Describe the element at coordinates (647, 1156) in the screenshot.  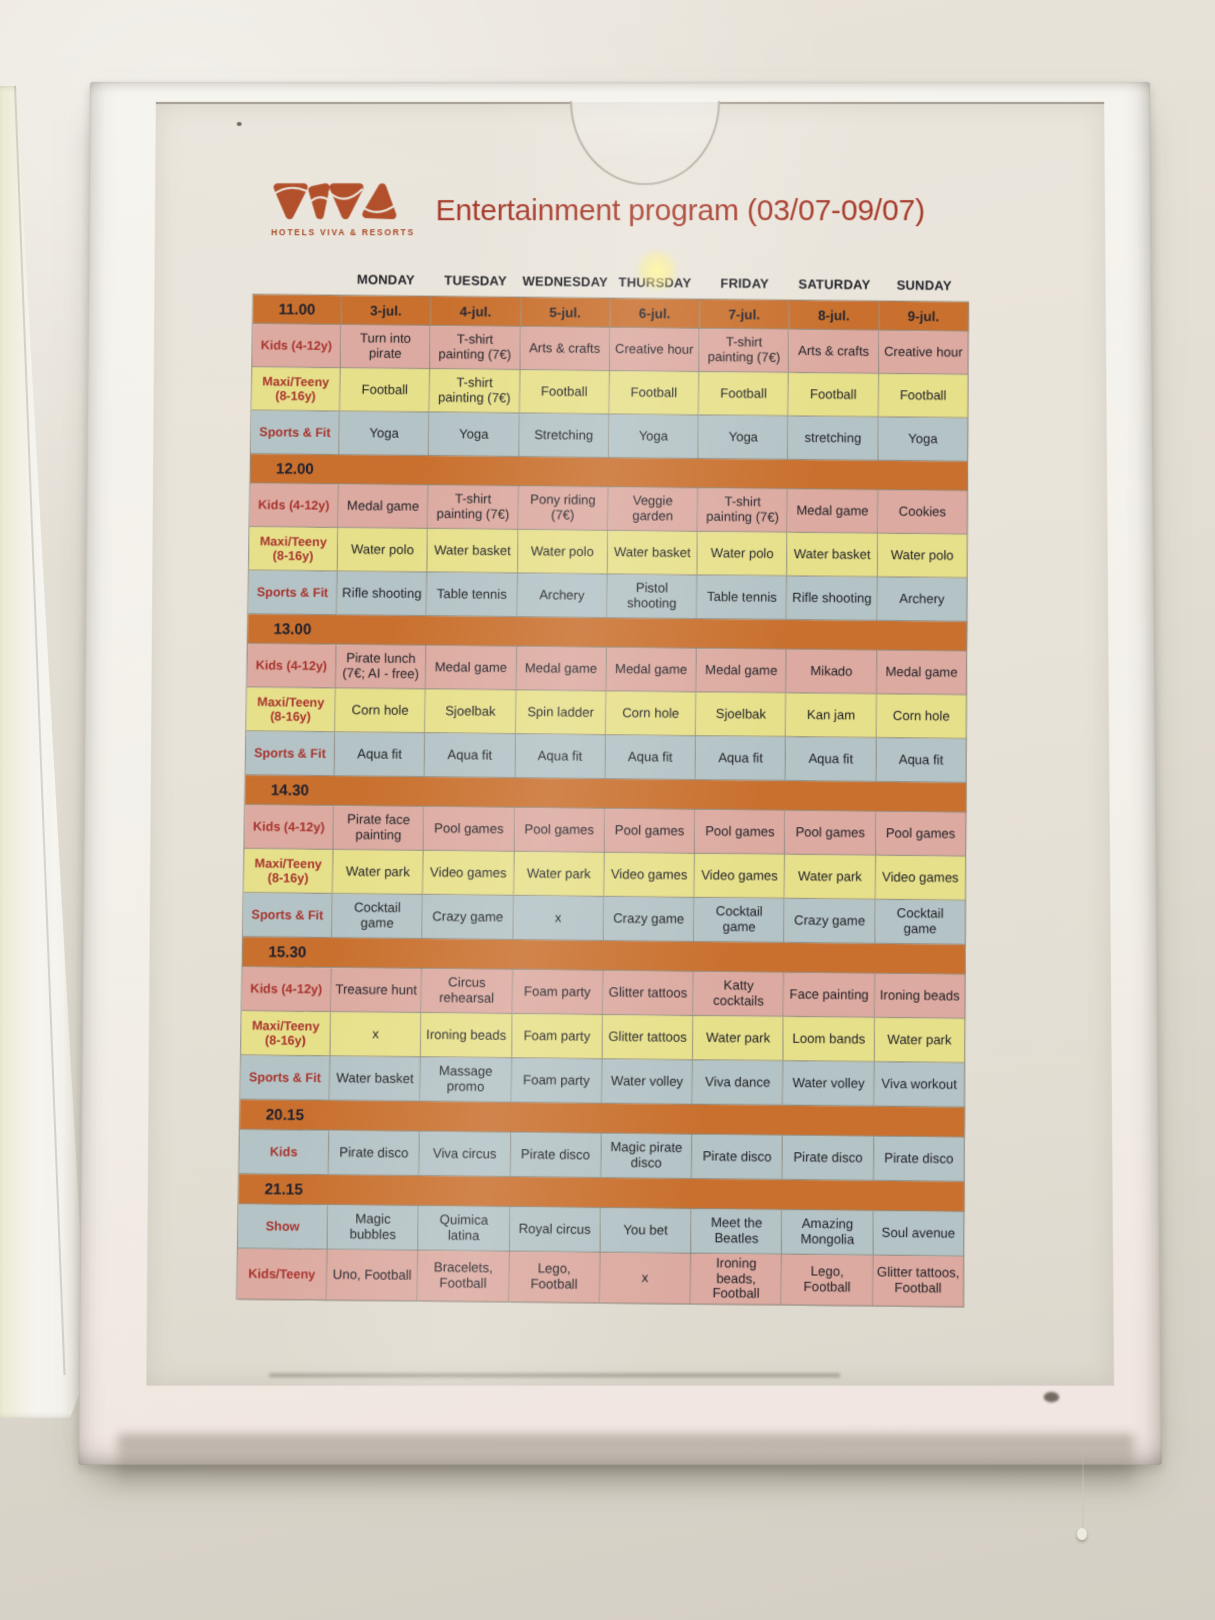
I see `activity-cell: Magic pirate disco` at that location.